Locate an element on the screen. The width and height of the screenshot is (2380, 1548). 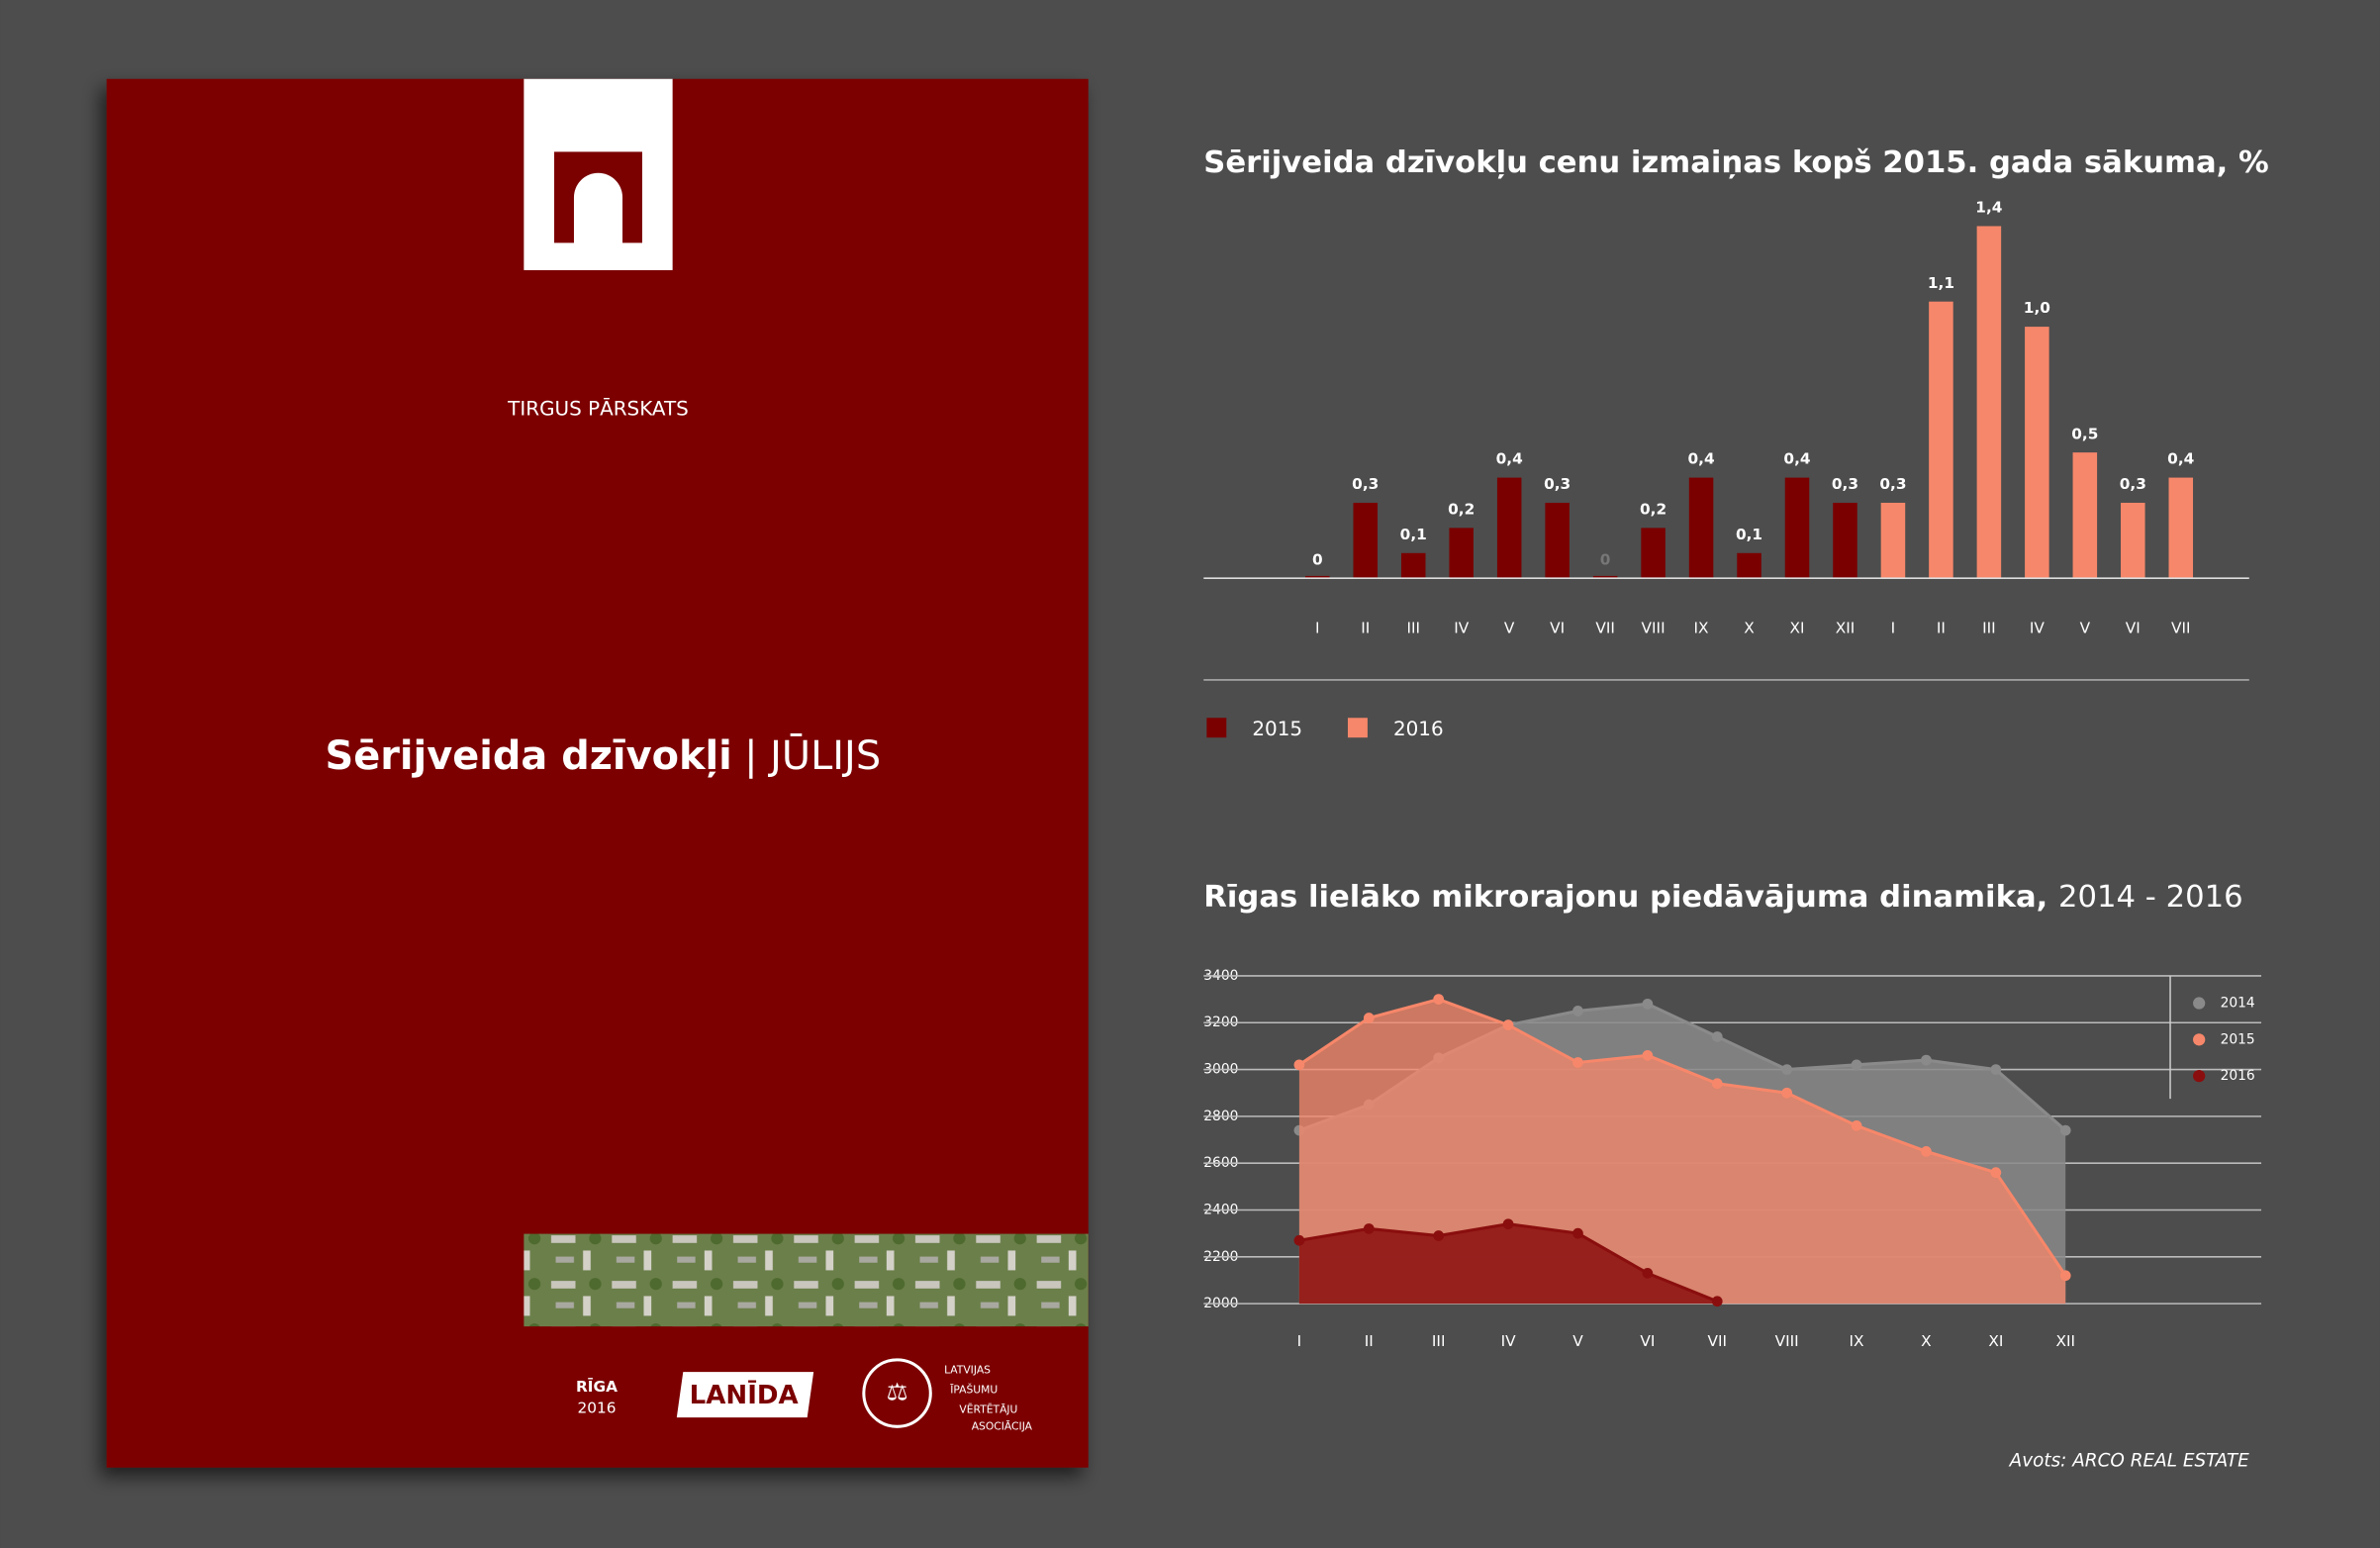
association-emblem is located at coordinates (897, 1393).